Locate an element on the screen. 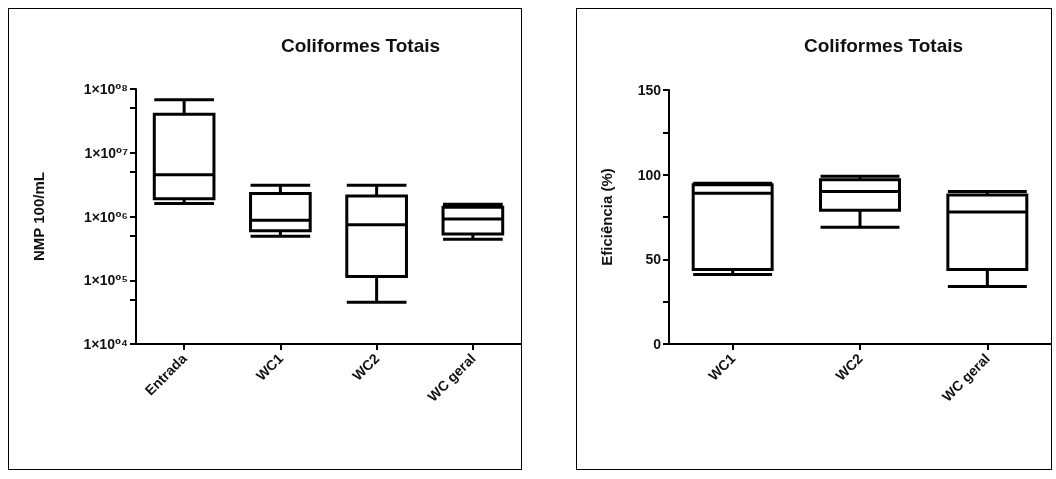 This screenshot has width=1056, height=479. y-tick-label: 1×10⁰⁷ is located at coordinates (106, 152).